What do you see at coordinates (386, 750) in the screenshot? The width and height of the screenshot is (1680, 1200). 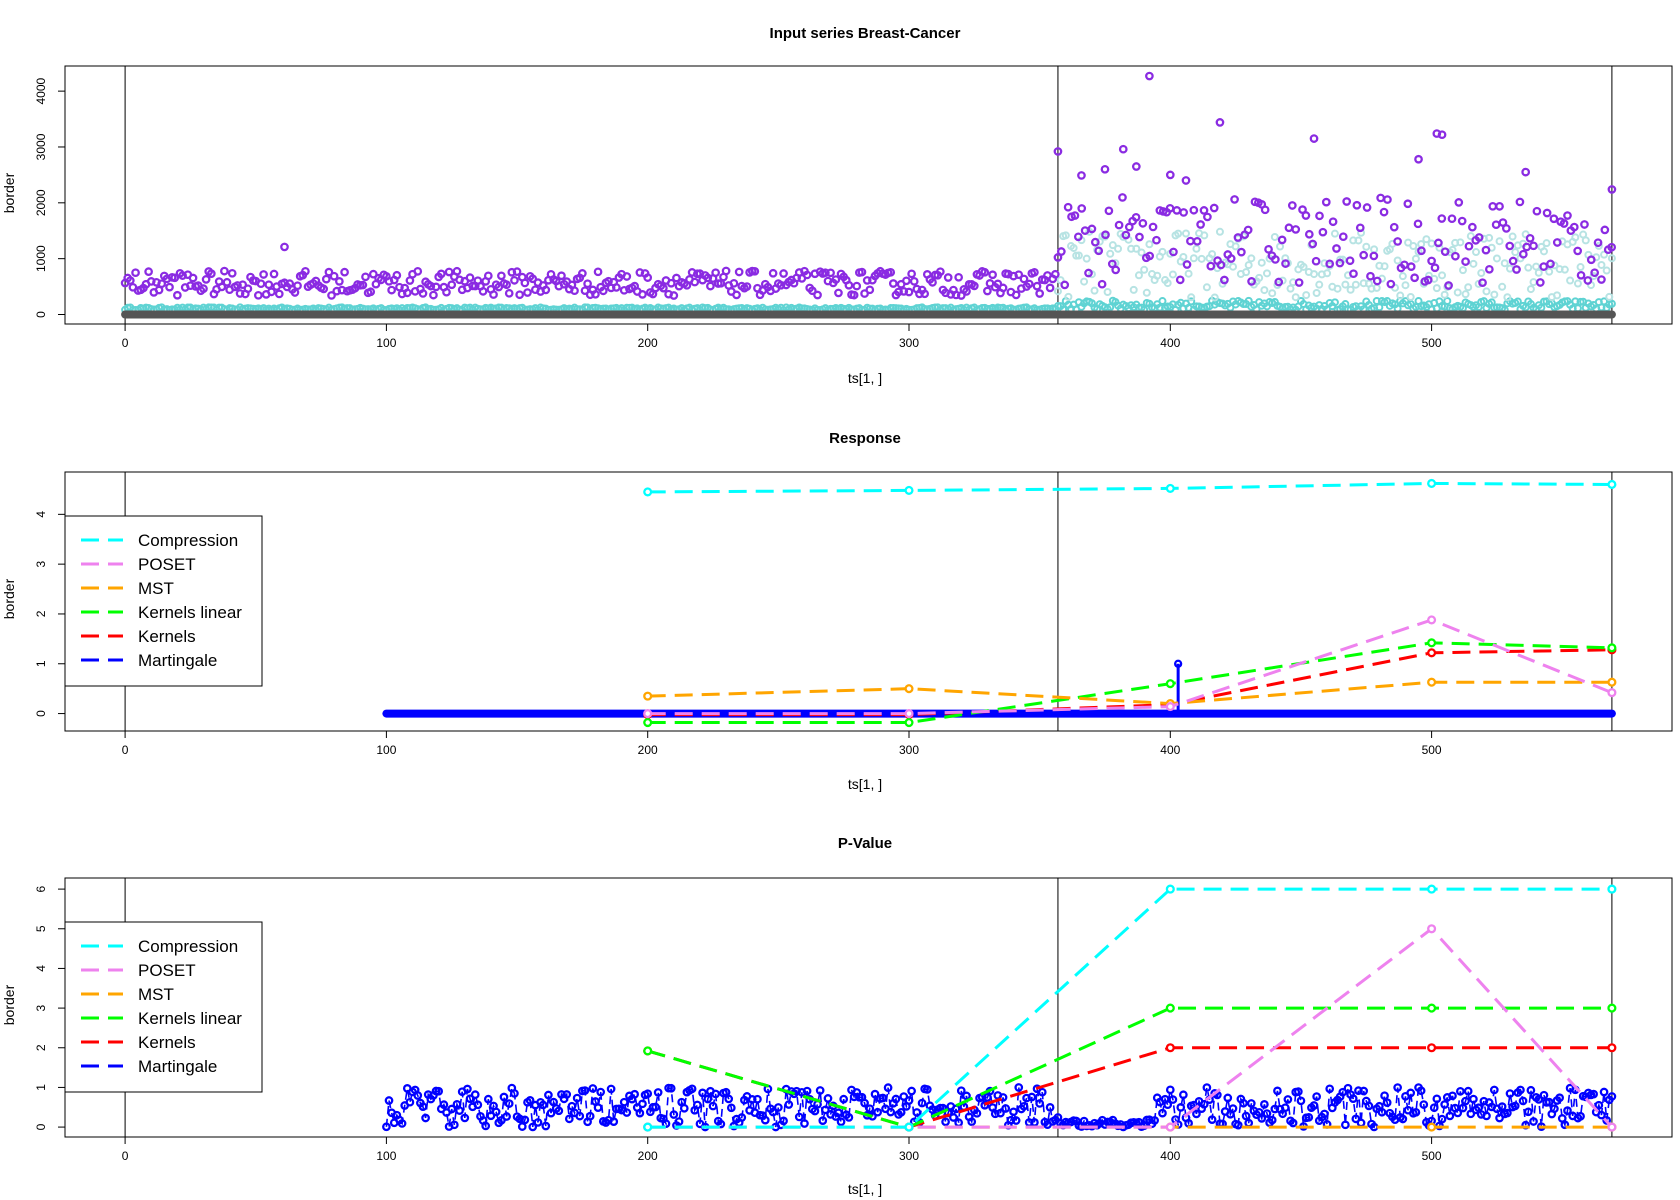 I see `x-tick-label: 100` at bounding box center [386, 750].